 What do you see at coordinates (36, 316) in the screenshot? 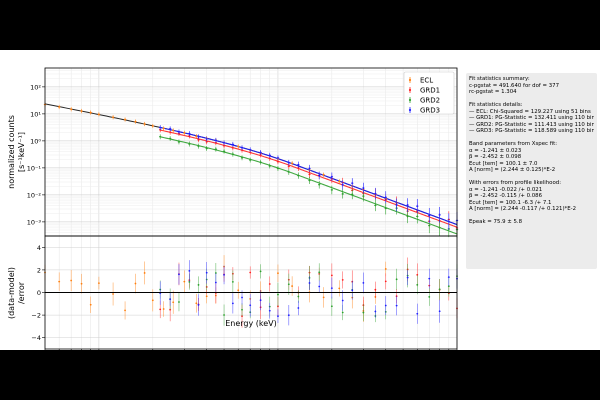
I see `bottom-y-tick-label: −2` at bounding box center [36, 316].